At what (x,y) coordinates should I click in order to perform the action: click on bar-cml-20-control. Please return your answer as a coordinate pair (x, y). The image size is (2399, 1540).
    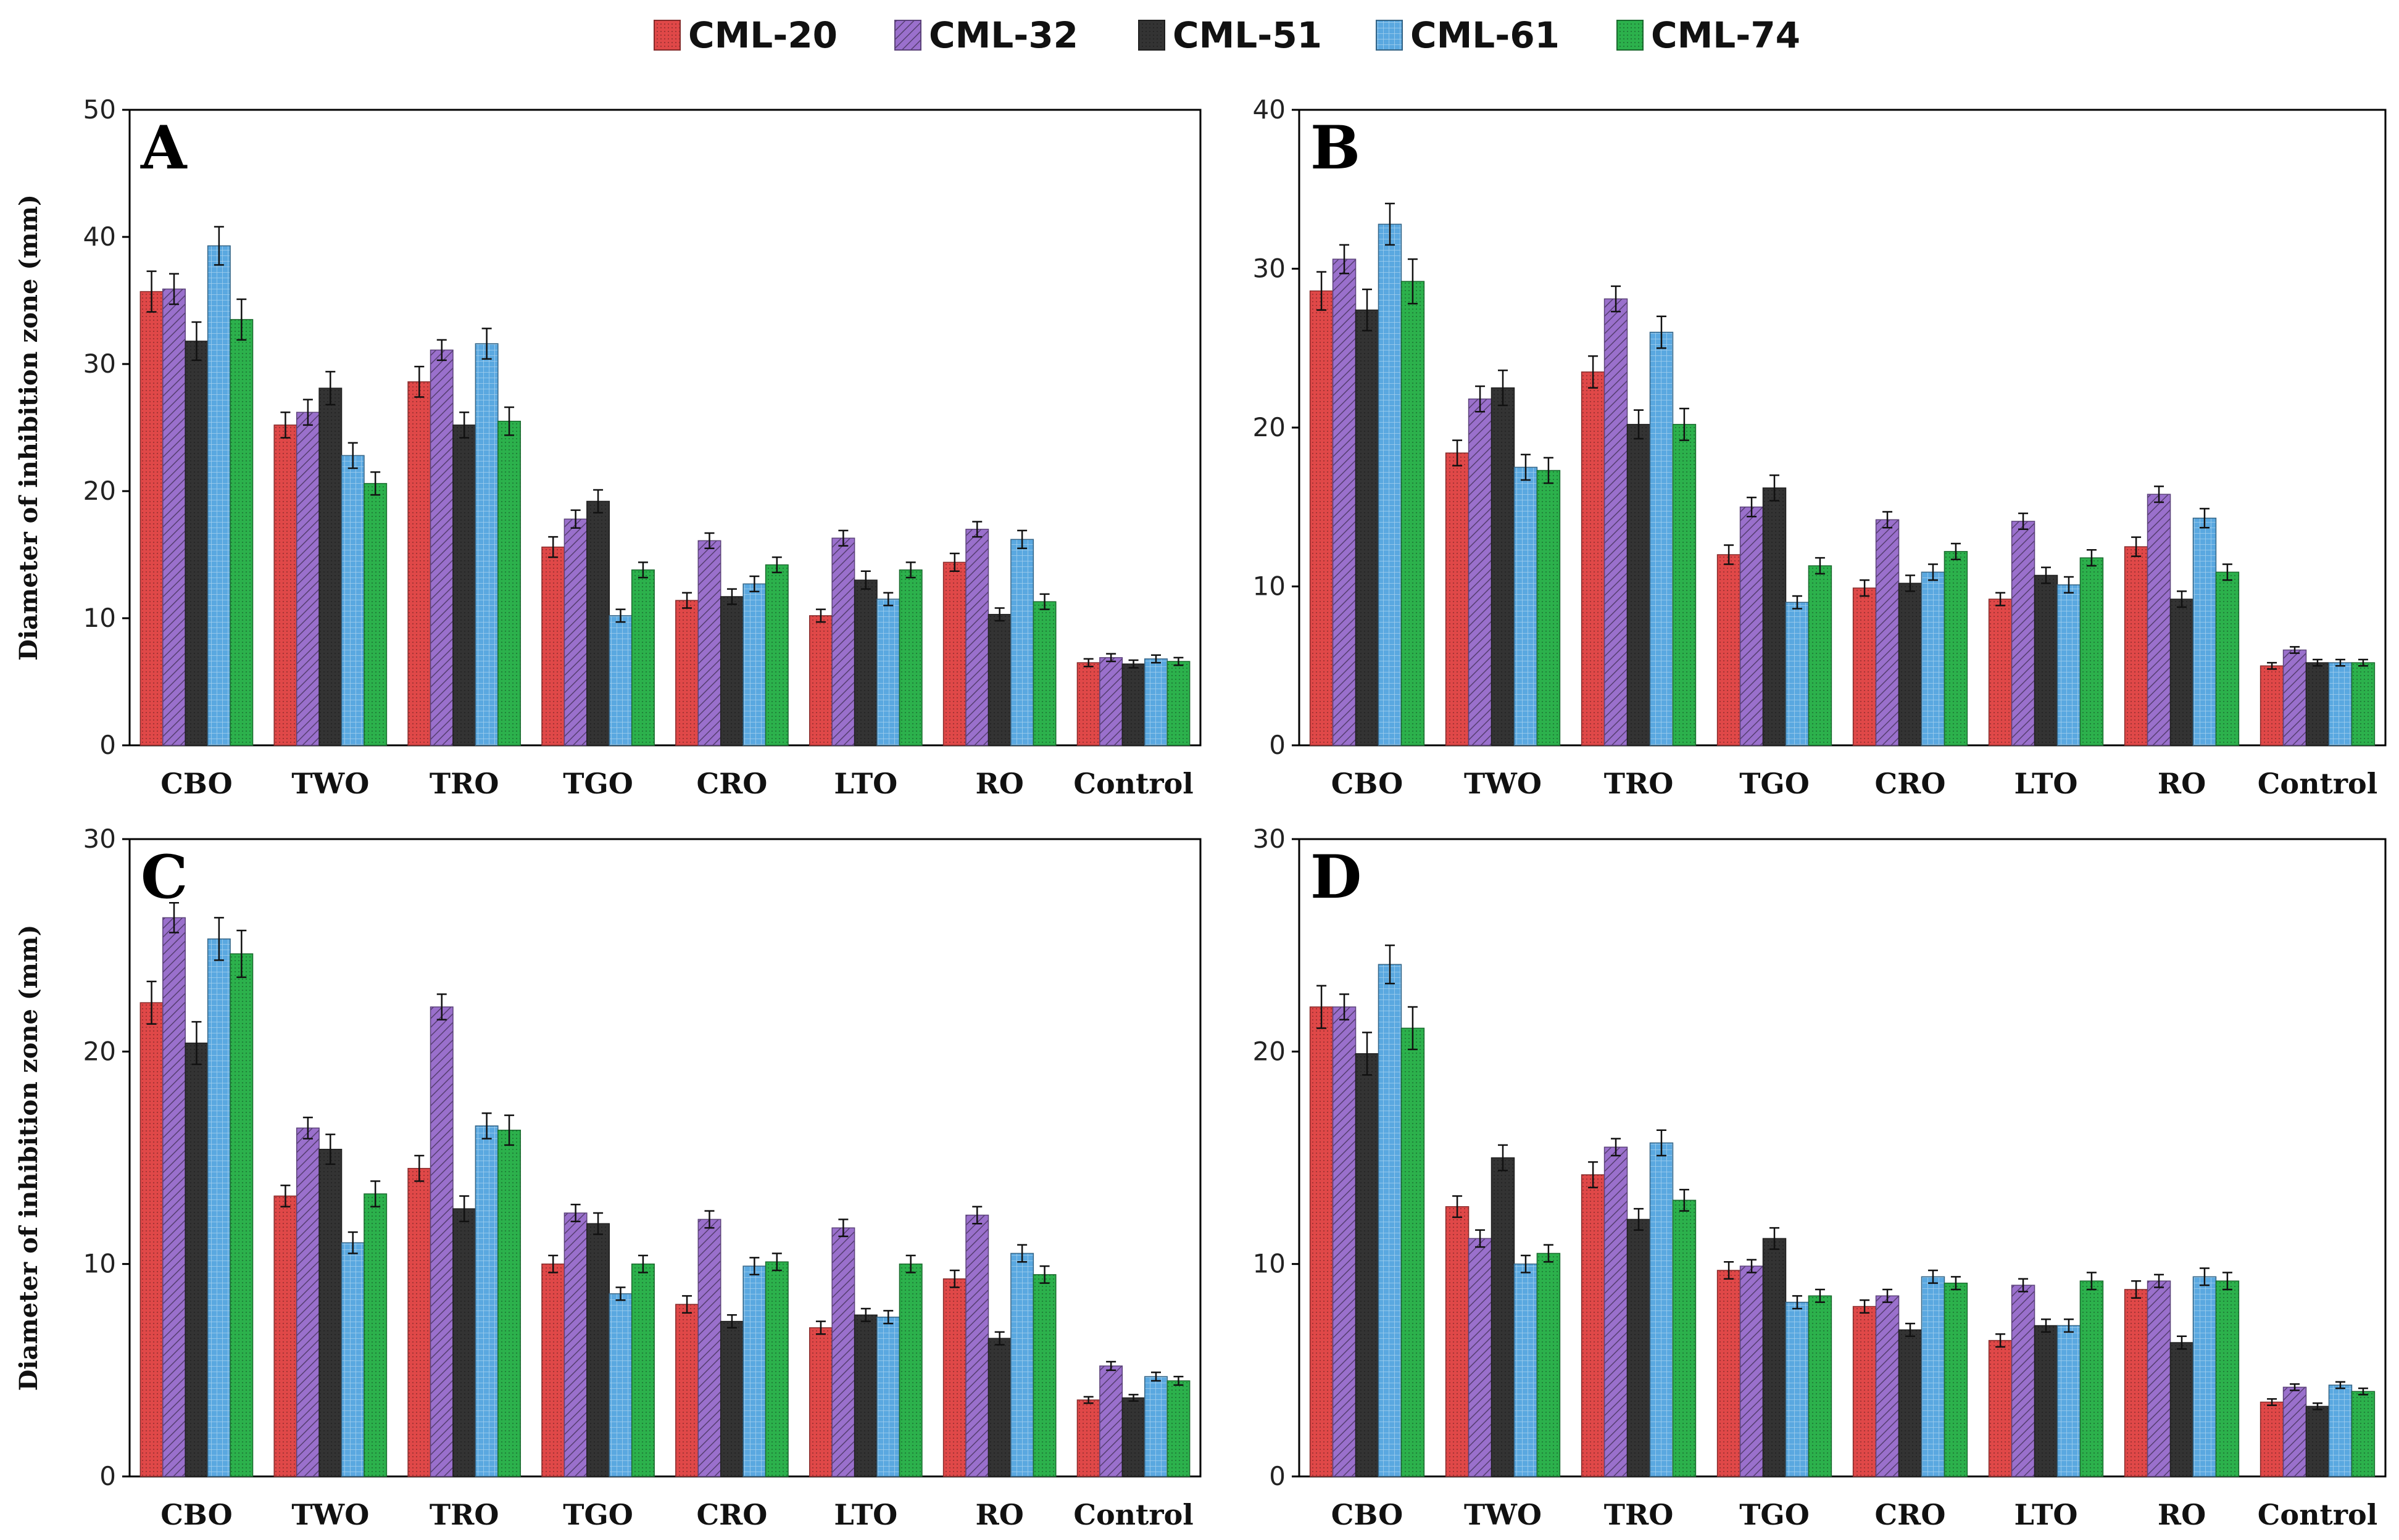
    Looking at the image, I should click on (2272, 706).